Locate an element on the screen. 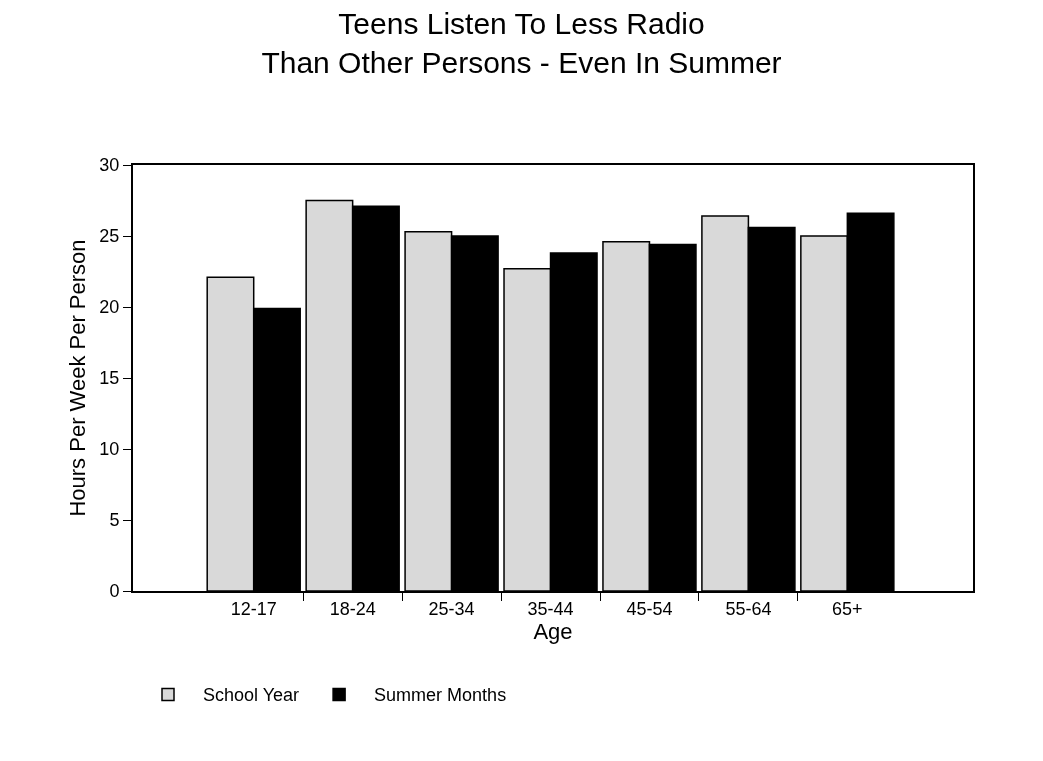  x-tick-label: 45-54 is located at coordinates (649, 608).